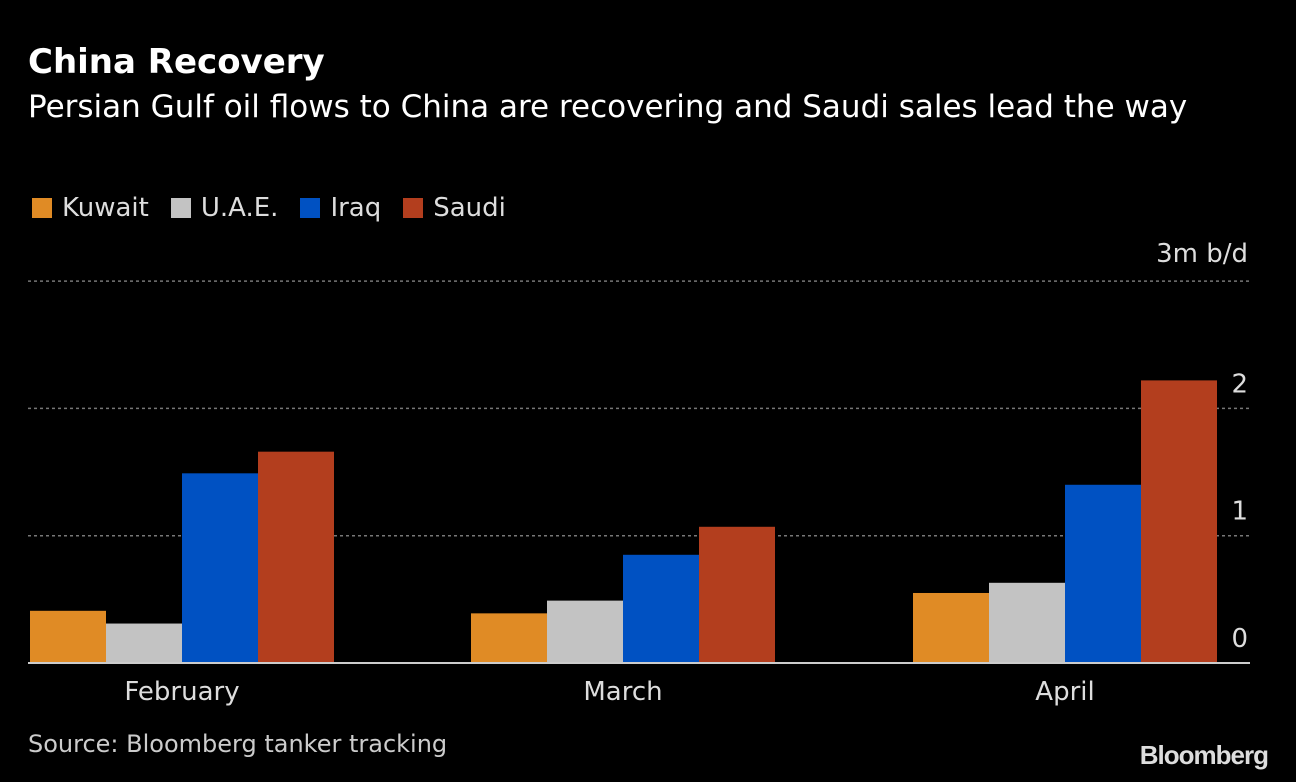 The width and height of the screenshot is (1296, 782). I want to click on bar-kuwait-february, so click(68, 636).